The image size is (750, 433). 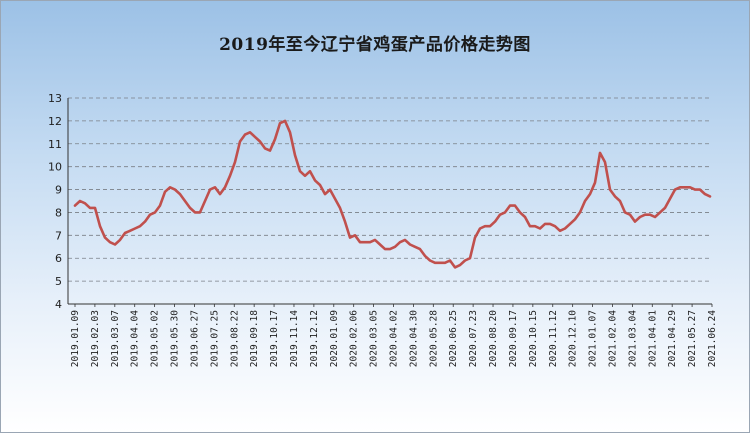 I want to click on x-tick-label-2020.07.23: 2020.07.23, so click(x=473, y=338).